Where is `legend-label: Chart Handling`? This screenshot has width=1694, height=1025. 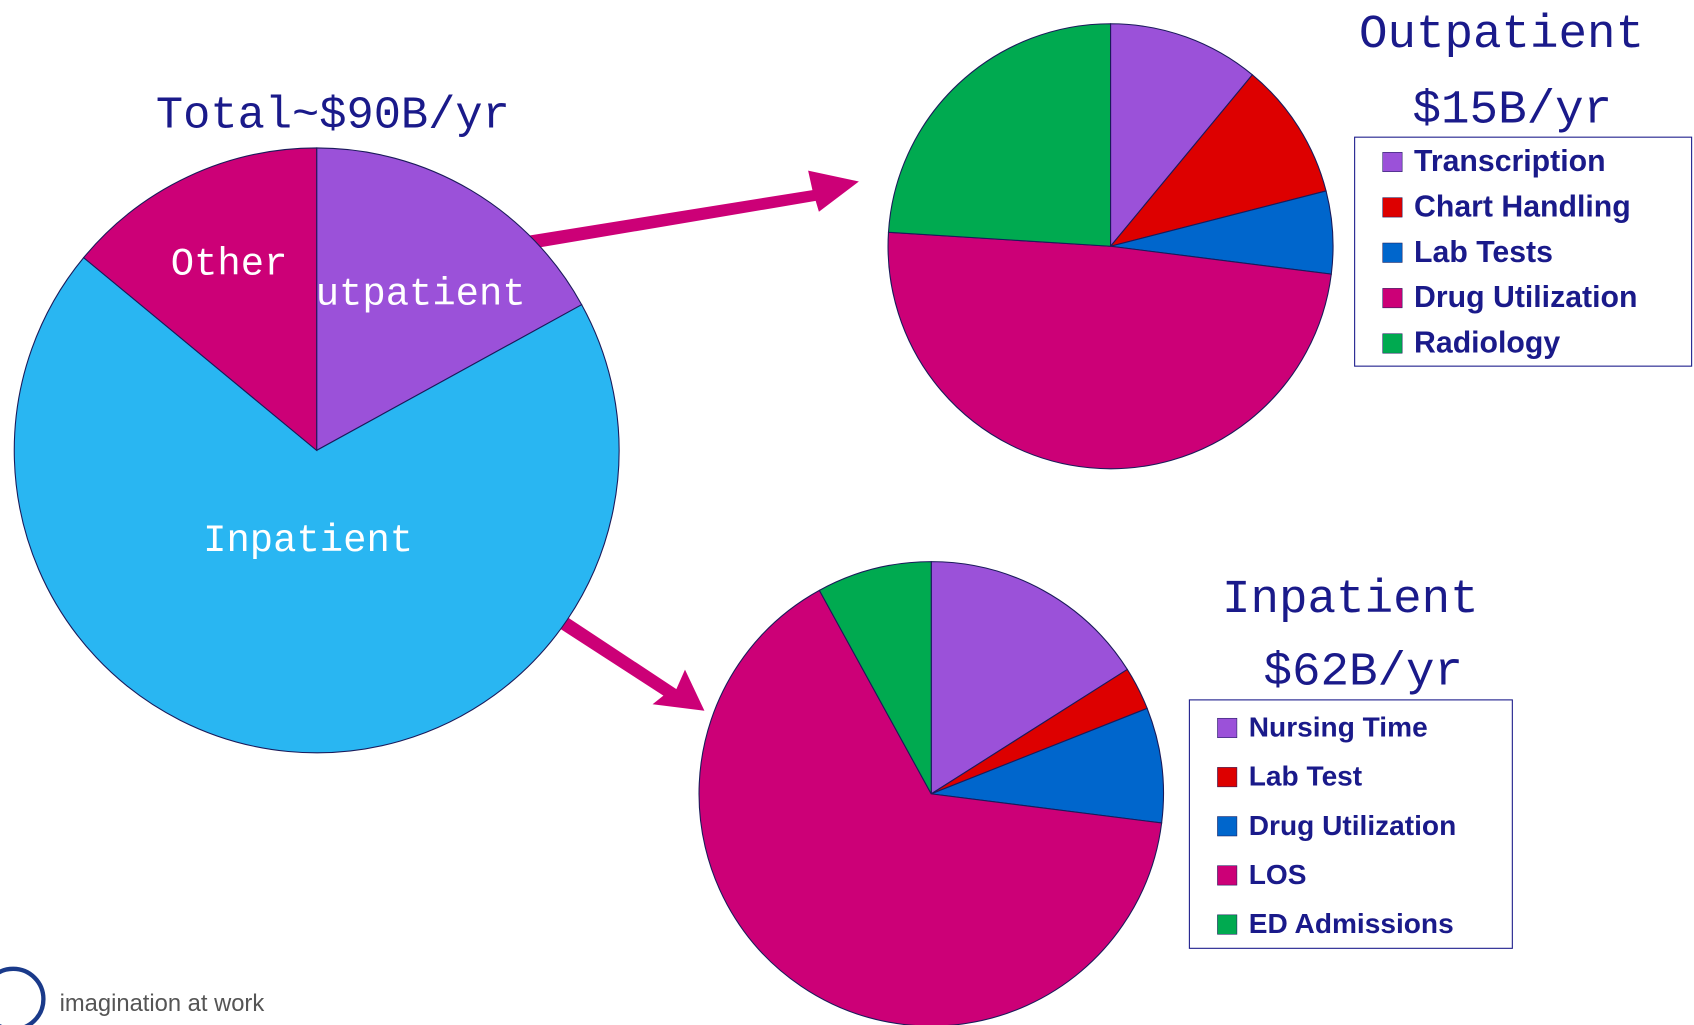
legend-label: Chart Handling is located at coordinates (1522, 206).